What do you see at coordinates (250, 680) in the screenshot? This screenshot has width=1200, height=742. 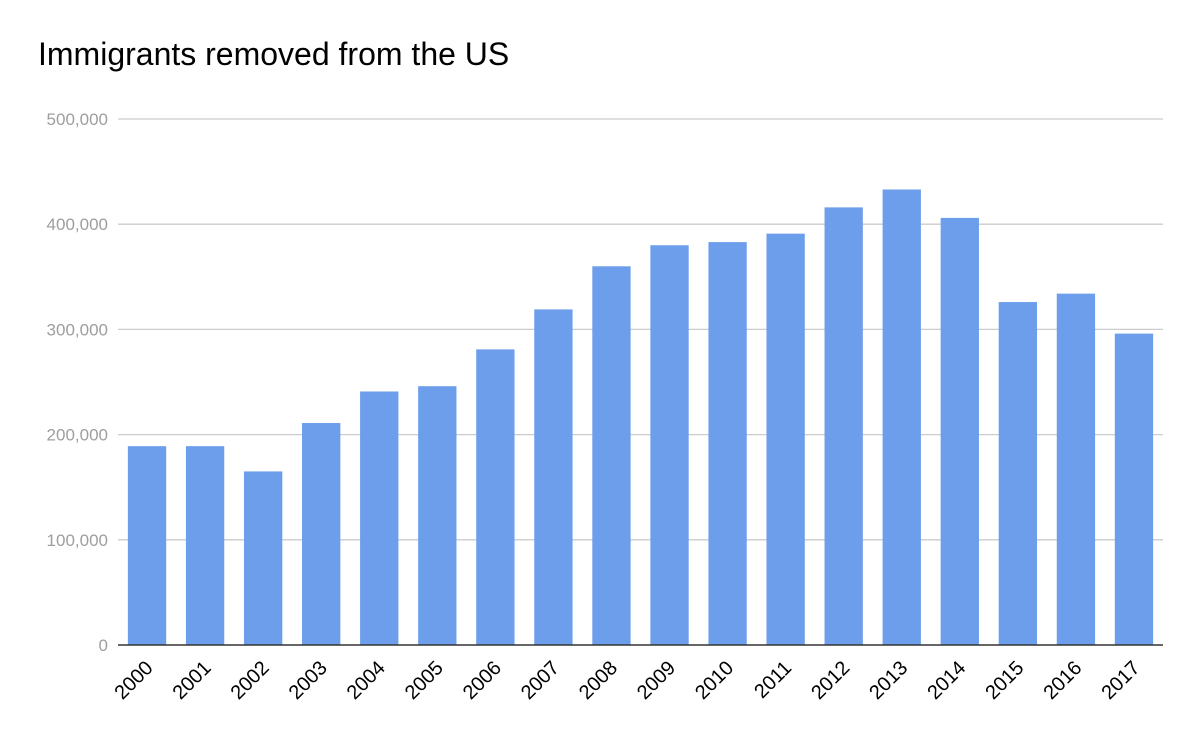 I see `x-tick-label: 2002` at bounding box center [250, 680].